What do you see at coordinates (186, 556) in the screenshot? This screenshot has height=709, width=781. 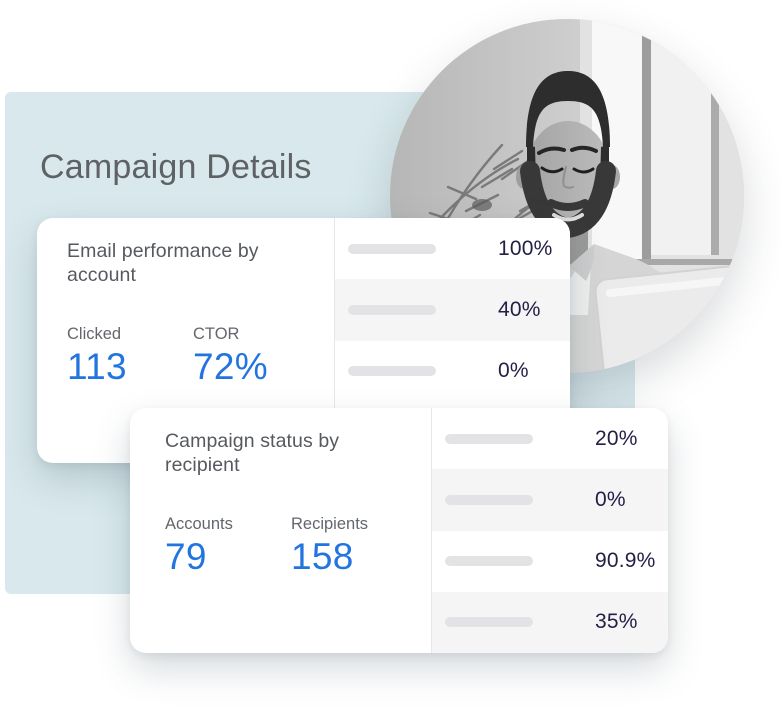 I see `stat-value: 79` at bounding box center [186, 556].